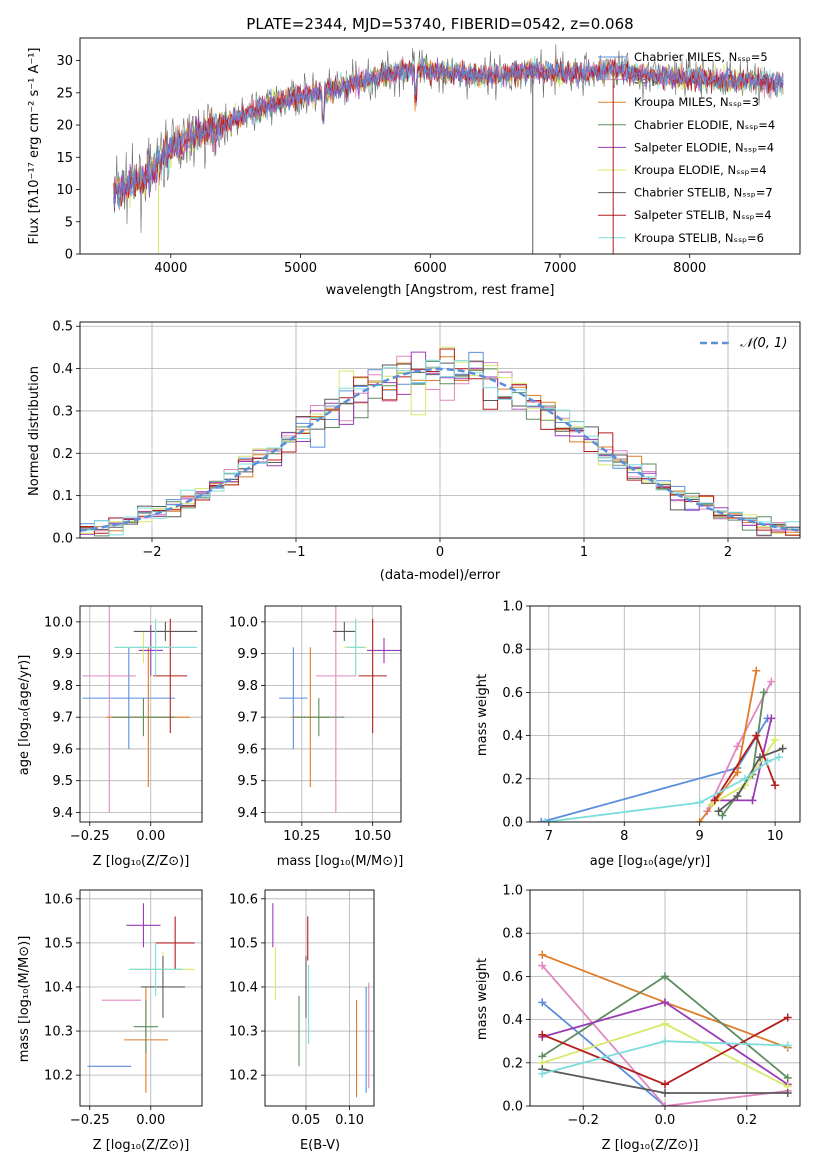 This screenshot has height=1170, width=819. Describe the element at coordinates (700, 836) in the screenshot. I see `weight-vs-age-xtick-label: 9` at that location.